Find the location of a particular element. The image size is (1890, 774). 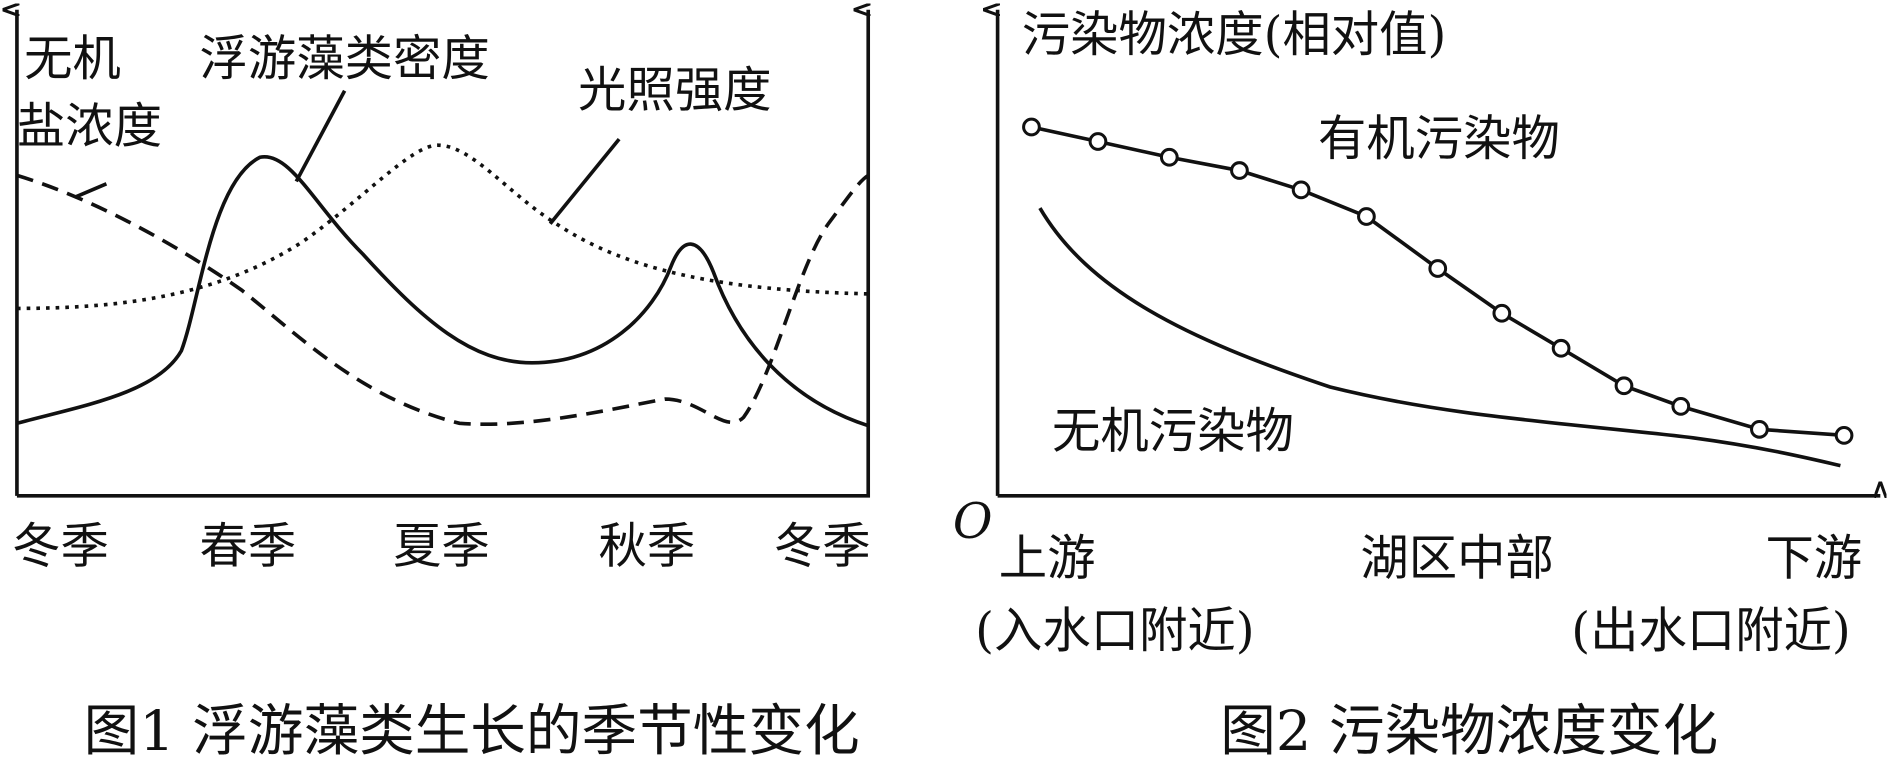

x-label: 夏季 is located at coordinates (441, 546).